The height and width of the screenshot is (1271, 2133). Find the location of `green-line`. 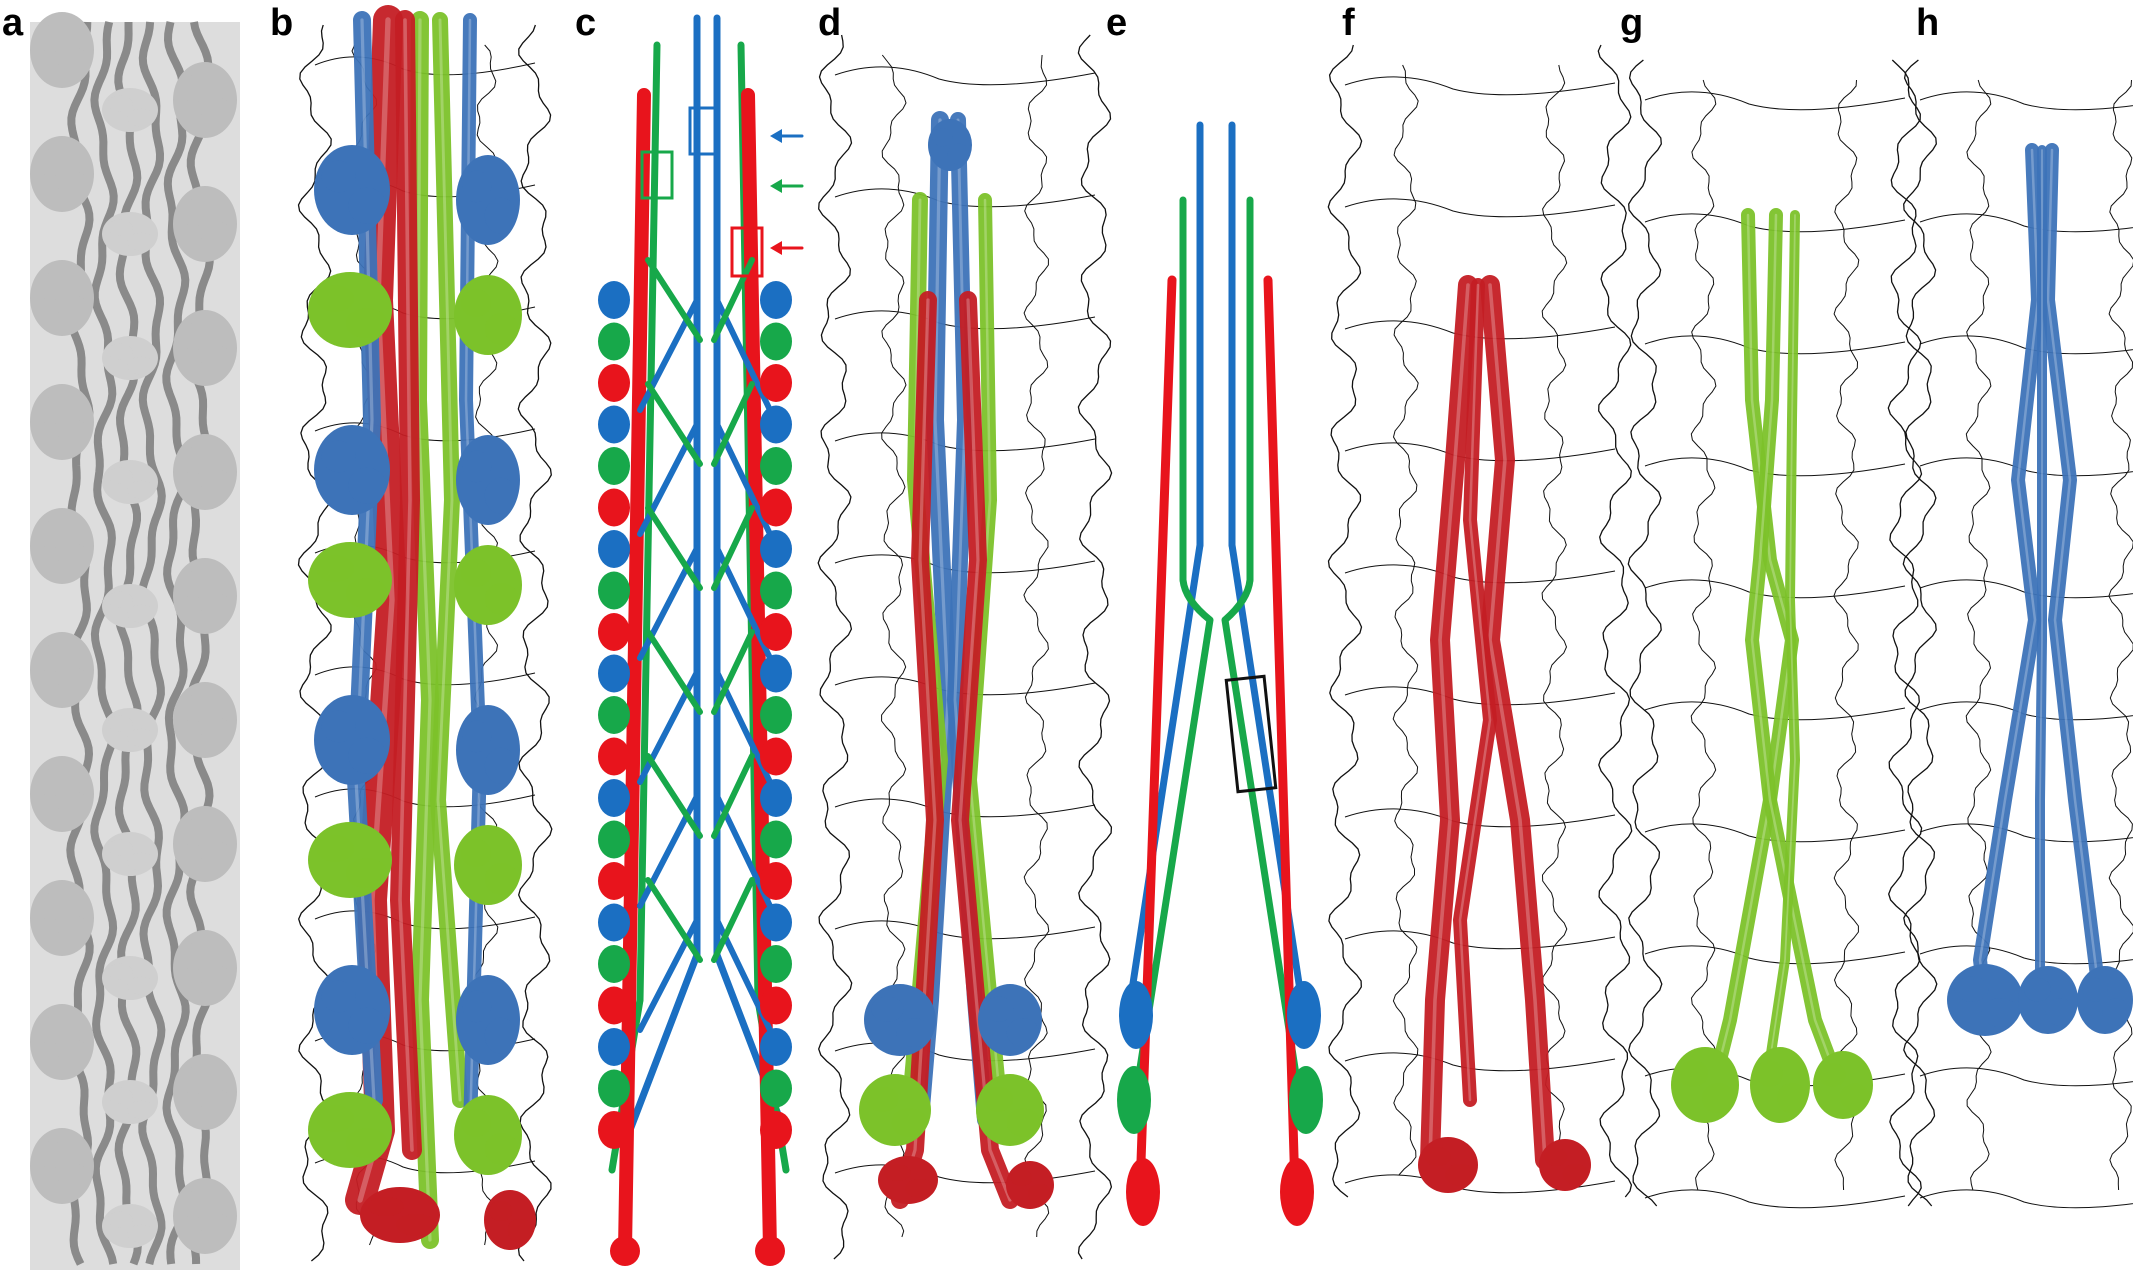

green-line is located at coordinates (1238, 601).